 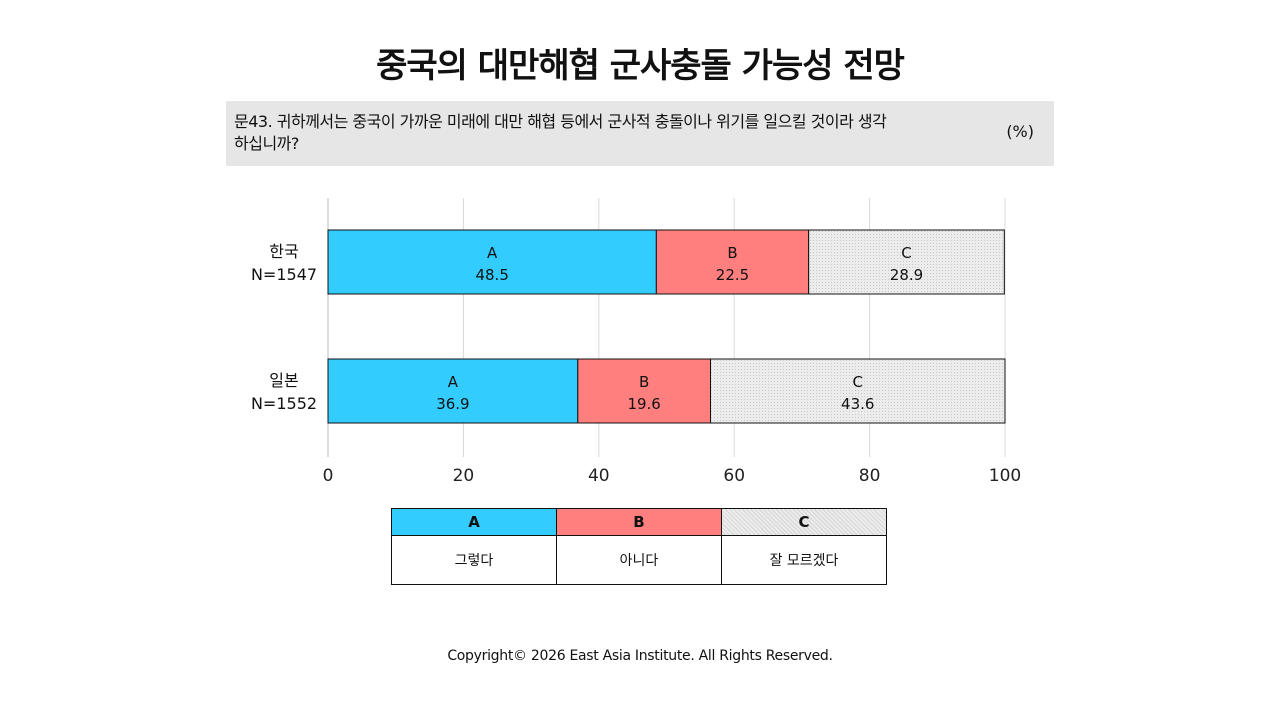 What do you see at coordinates (870, 476) in the screenshot?
I see `x-tick-label: 80` at bounding box center [870, 476].